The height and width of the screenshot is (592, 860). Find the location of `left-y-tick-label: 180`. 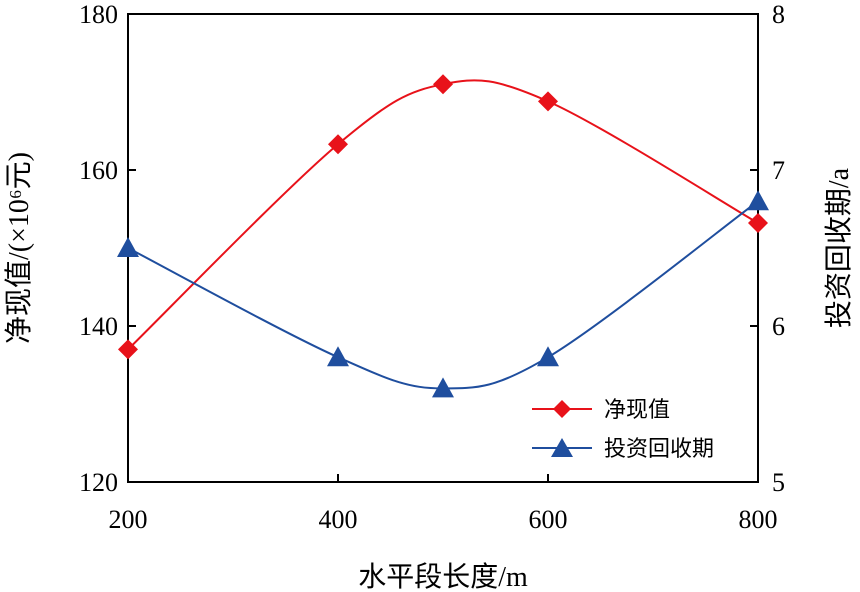

left-y-tick-label: 180 is located at coordinates (98, 14).